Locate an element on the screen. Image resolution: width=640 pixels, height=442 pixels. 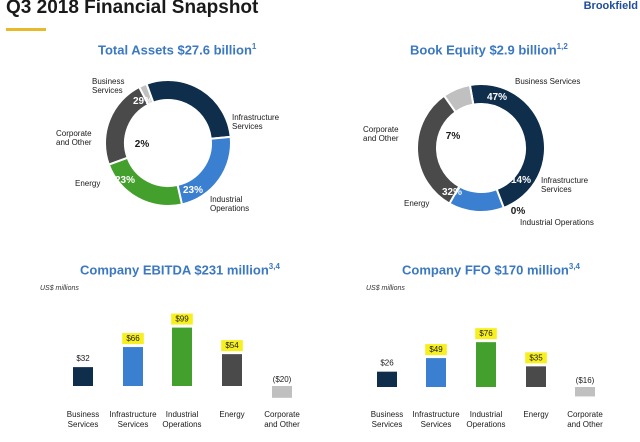
book-equity-pct-label-3: 32% is located at coordinates (452, 192).